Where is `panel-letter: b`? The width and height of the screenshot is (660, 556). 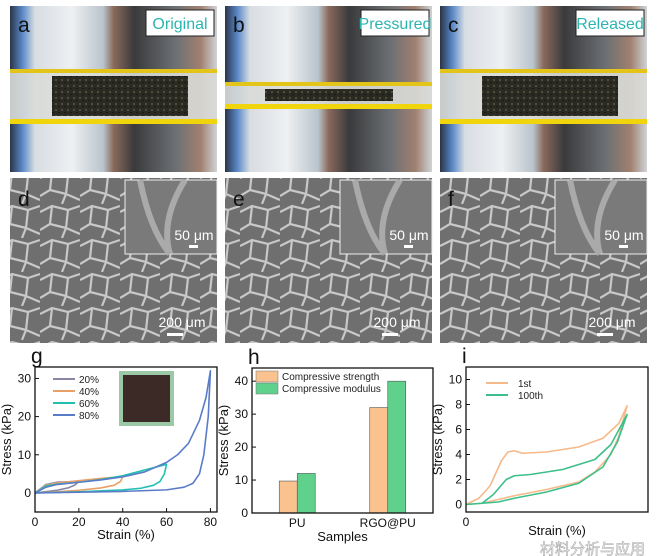
panel-letter: b is located at coordinates (239, 25).